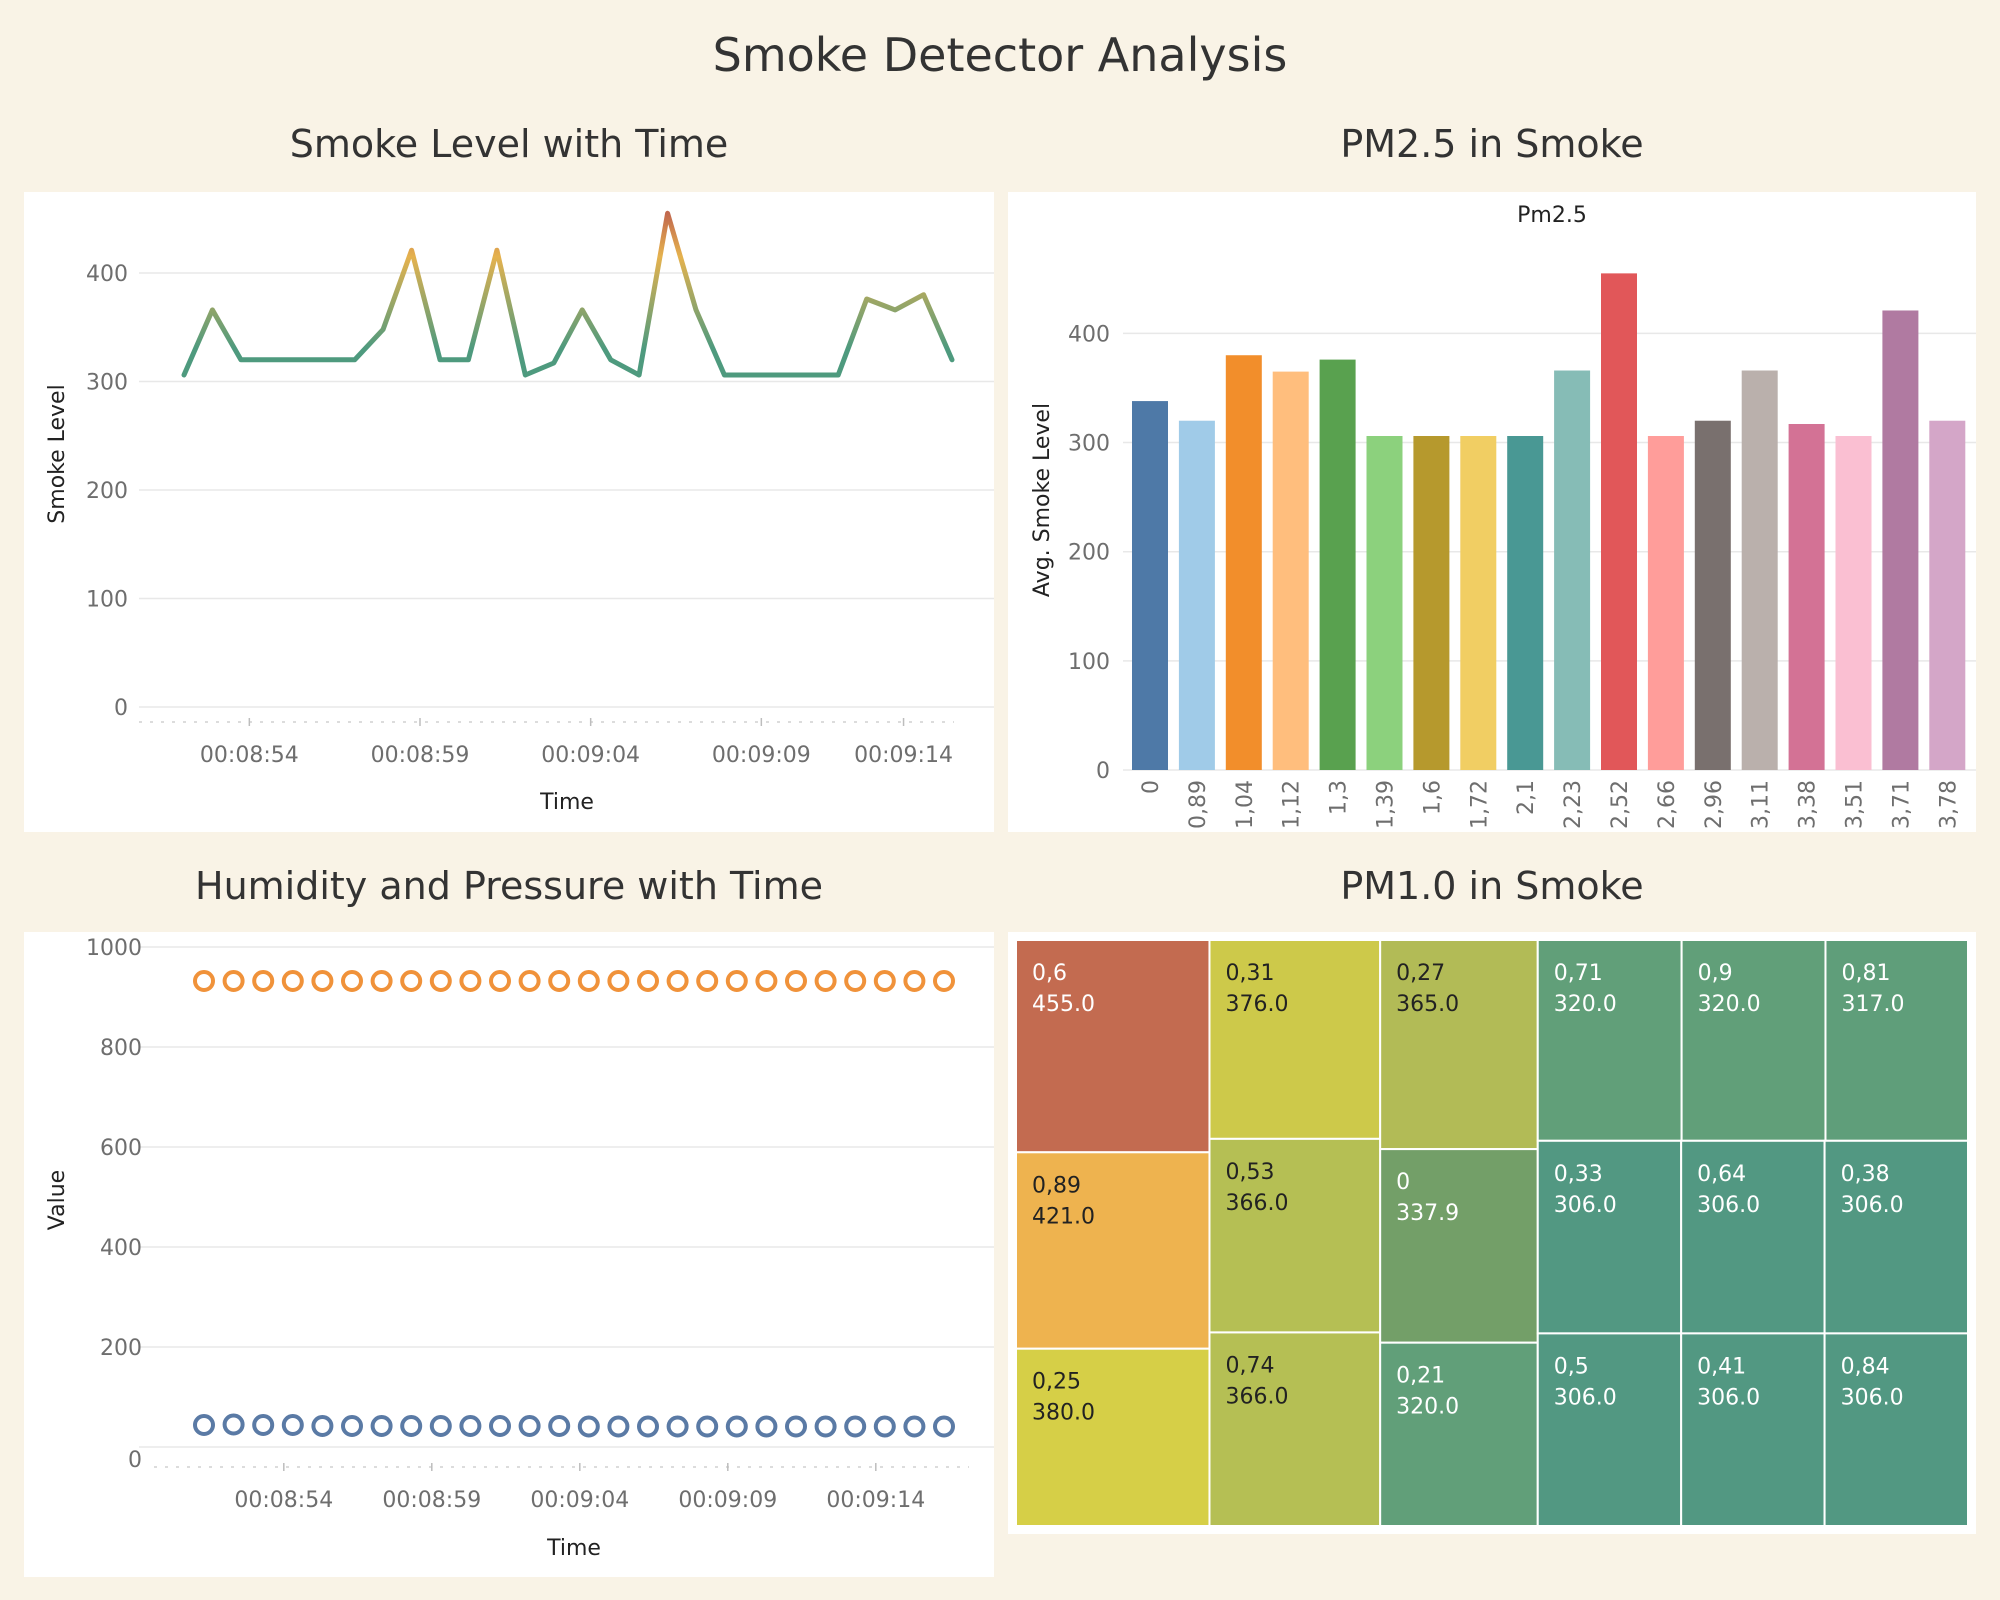 The height and width of the screenshot is (1600, 2000). Describe the element at coordinates (1113, 1437) in the screenshot. I see `treemap-cell: 0,25 380.0` at that location.